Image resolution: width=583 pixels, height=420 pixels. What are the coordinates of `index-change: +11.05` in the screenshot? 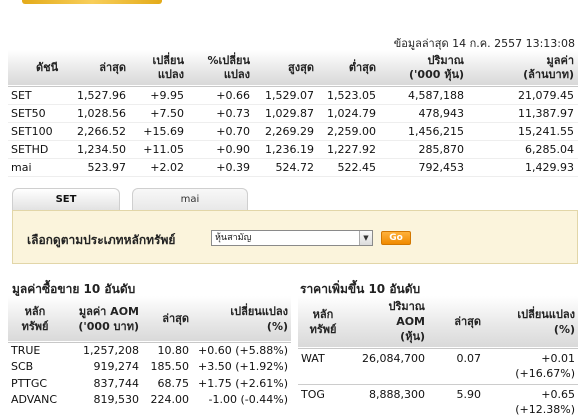 It's located at (159, 149).